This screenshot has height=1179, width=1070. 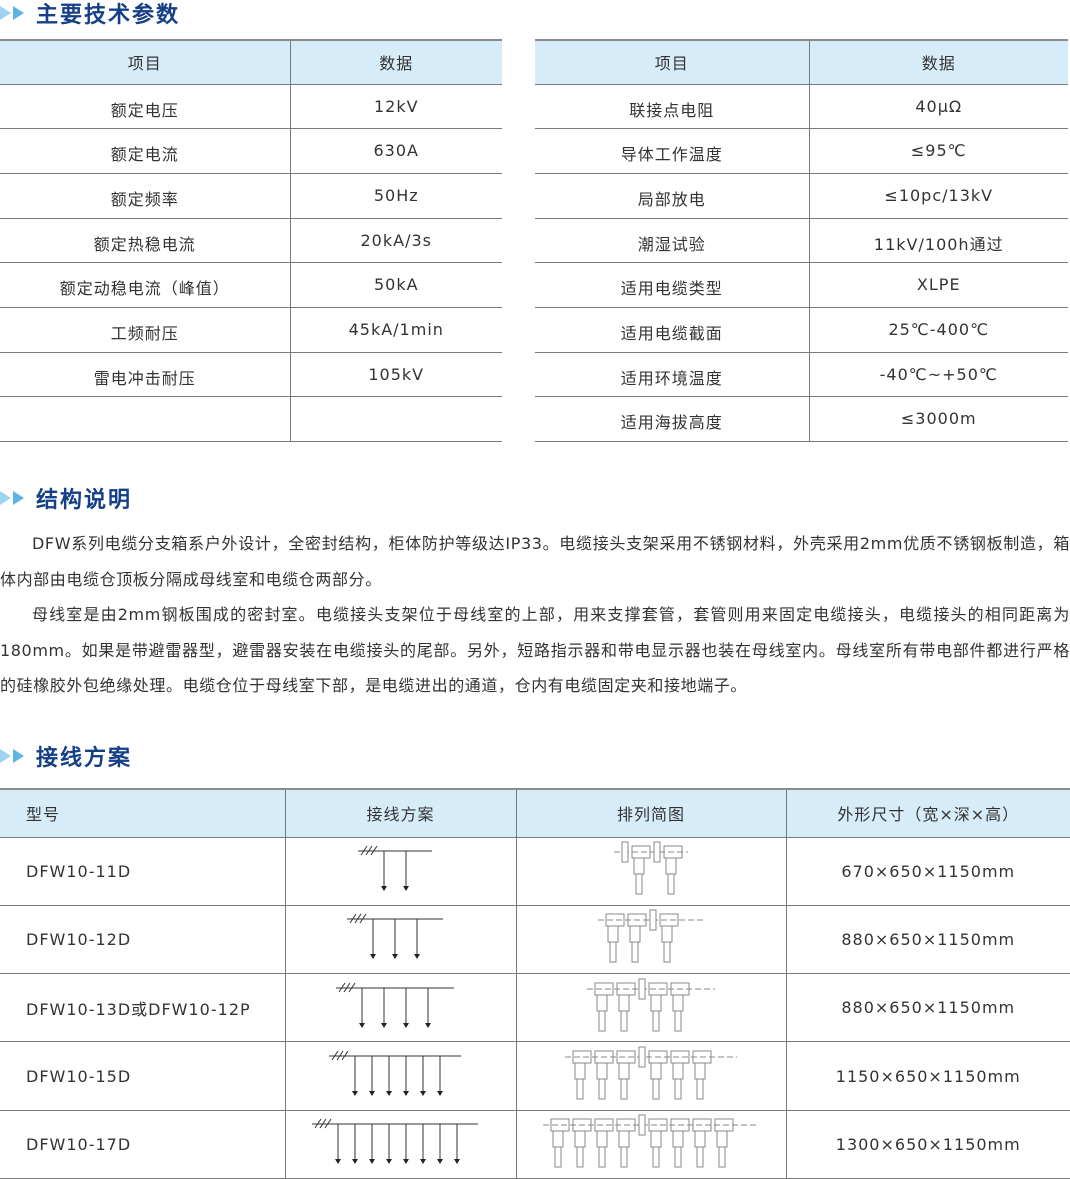 What do you see at coordinates (251, 241) in the screenshot?
I see `table-row: 额定热稳电流 20kA/3s` at bounding box center [251, 241].